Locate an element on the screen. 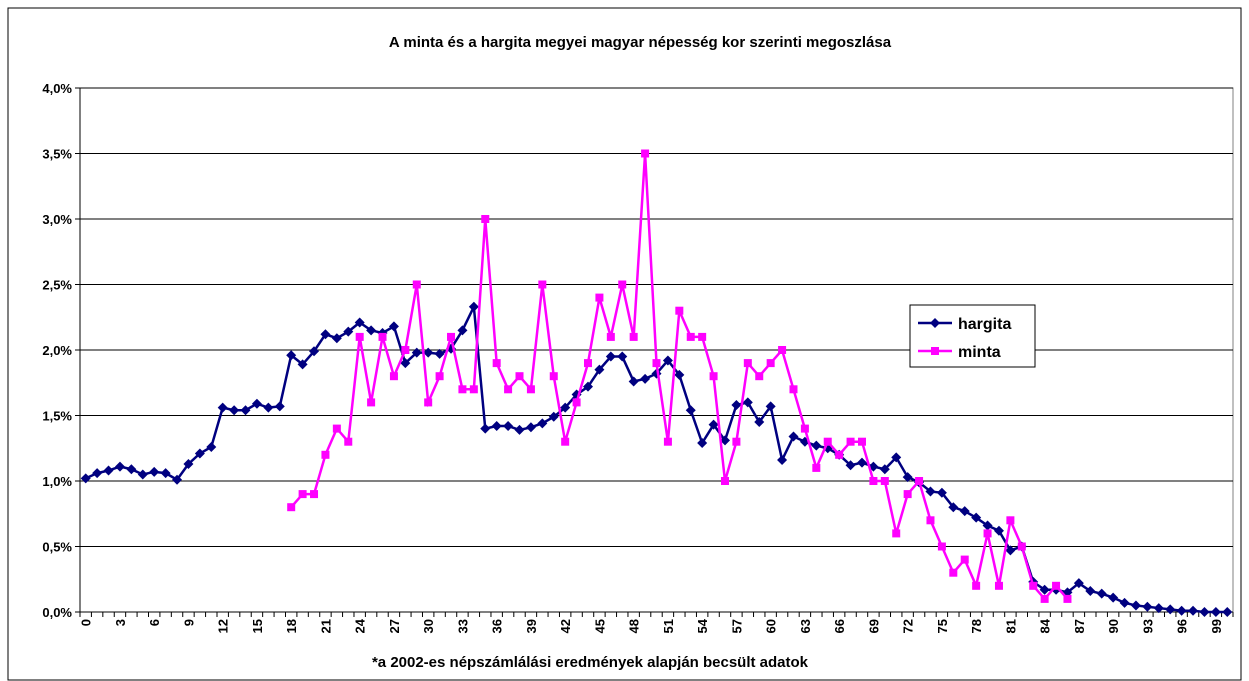 The image size is (1249, 681). x-tick-label: 75 is located at coordinates (942, 626).